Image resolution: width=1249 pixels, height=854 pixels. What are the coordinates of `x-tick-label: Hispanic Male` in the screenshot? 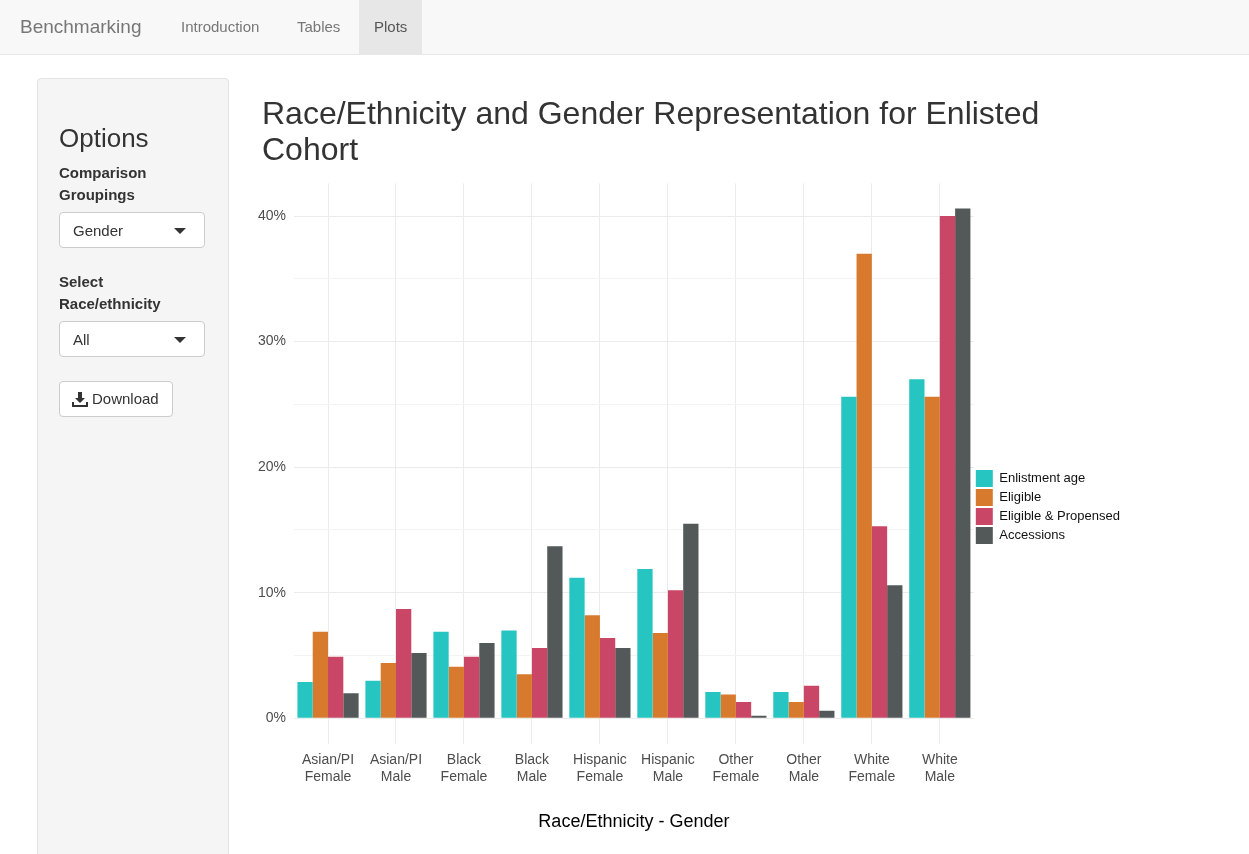 It's located at (668, 767).